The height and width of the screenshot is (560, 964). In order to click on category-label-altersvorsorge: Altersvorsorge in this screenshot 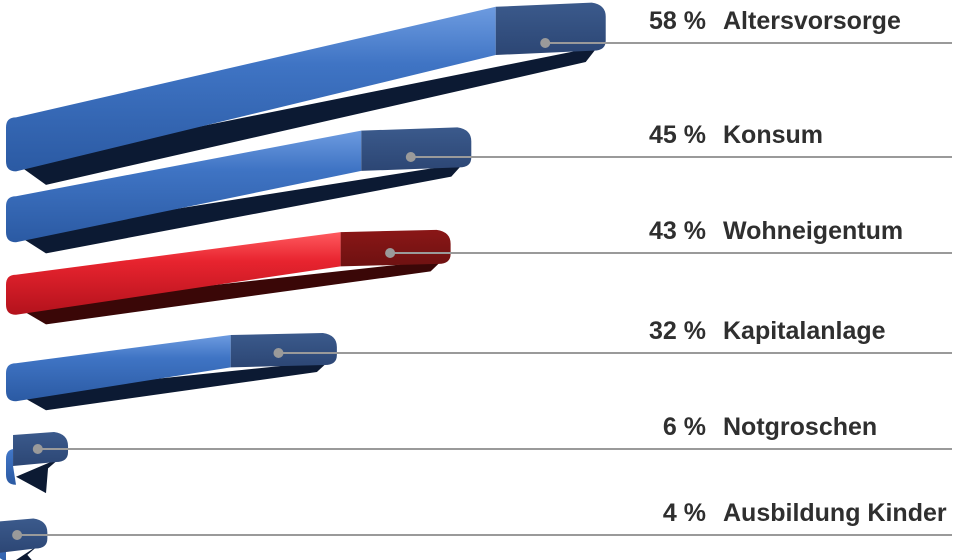, I will do `click(812, 21)`.